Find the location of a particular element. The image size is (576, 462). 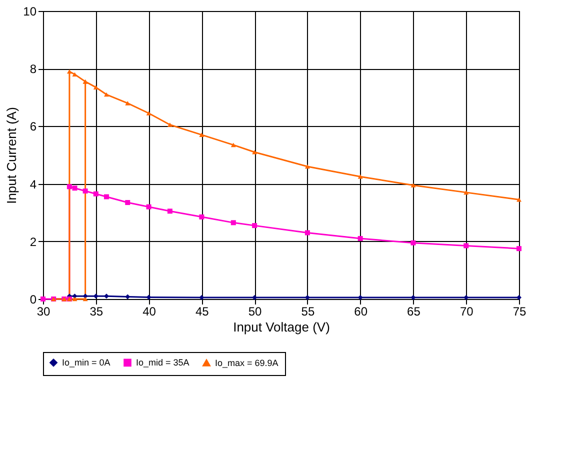

x-tick-label: 70 is located at coordinates (467, 311).